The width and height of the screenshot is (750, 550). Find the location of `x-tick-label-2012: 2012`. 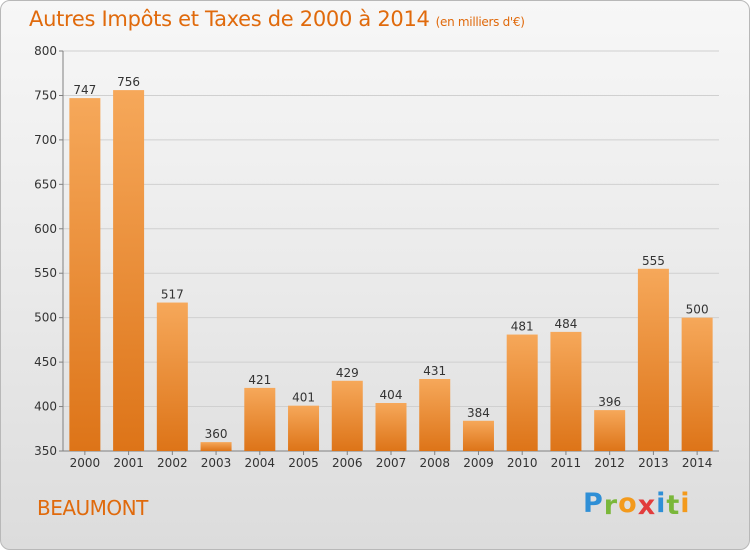

x-tick-label-2012: 2012 is located at coordinates (609, 463).